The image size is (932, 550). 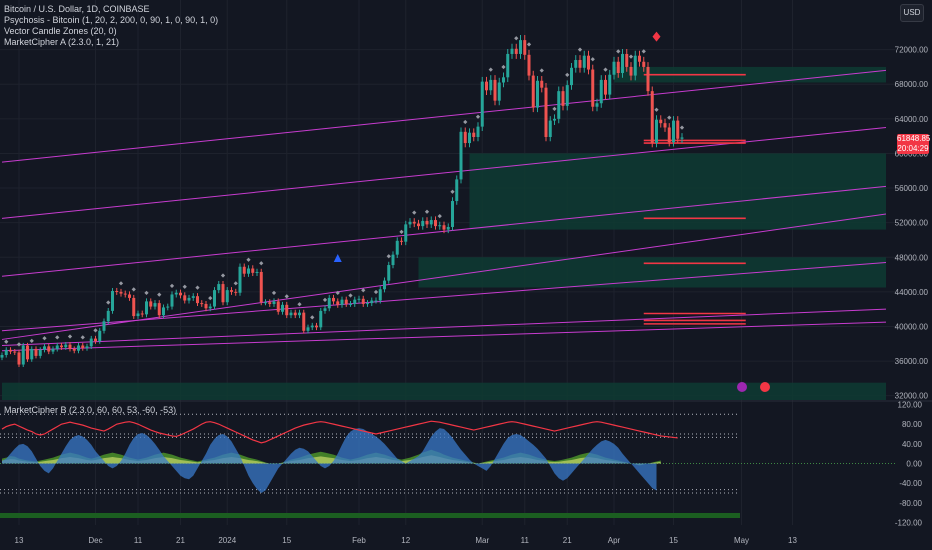 What do you see at coordinates (912, 119) in the screenshot?
I see `price-tick: 64000.00` at bounding box center [912, 119].